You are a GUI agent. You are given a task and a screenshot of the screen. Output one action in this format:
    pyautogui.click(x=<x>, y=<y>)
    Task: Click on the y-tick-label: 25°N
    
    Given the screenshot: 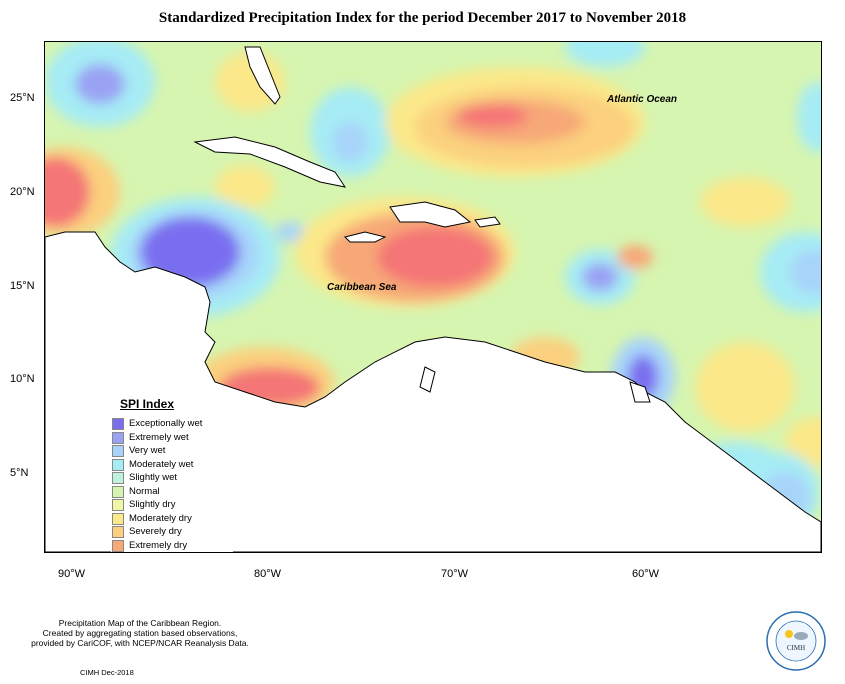 What is the action you would take?
    pyautogui.click(x=22, y=98)
    